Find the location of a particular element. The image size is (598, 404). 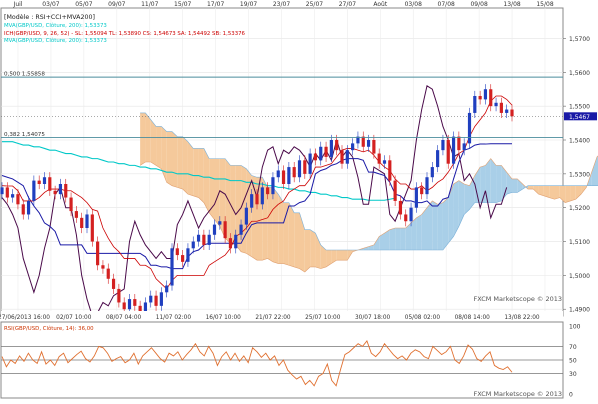

price-tick-label: 1,5700 is located at coordinates (579, 39).